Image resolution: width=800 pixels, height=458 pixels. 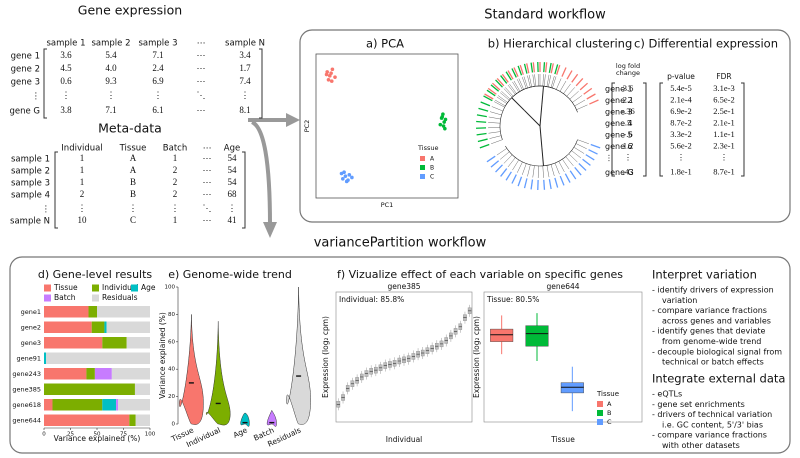 I want to click on y-tick-label: gene3, so click(x=31, y=343).